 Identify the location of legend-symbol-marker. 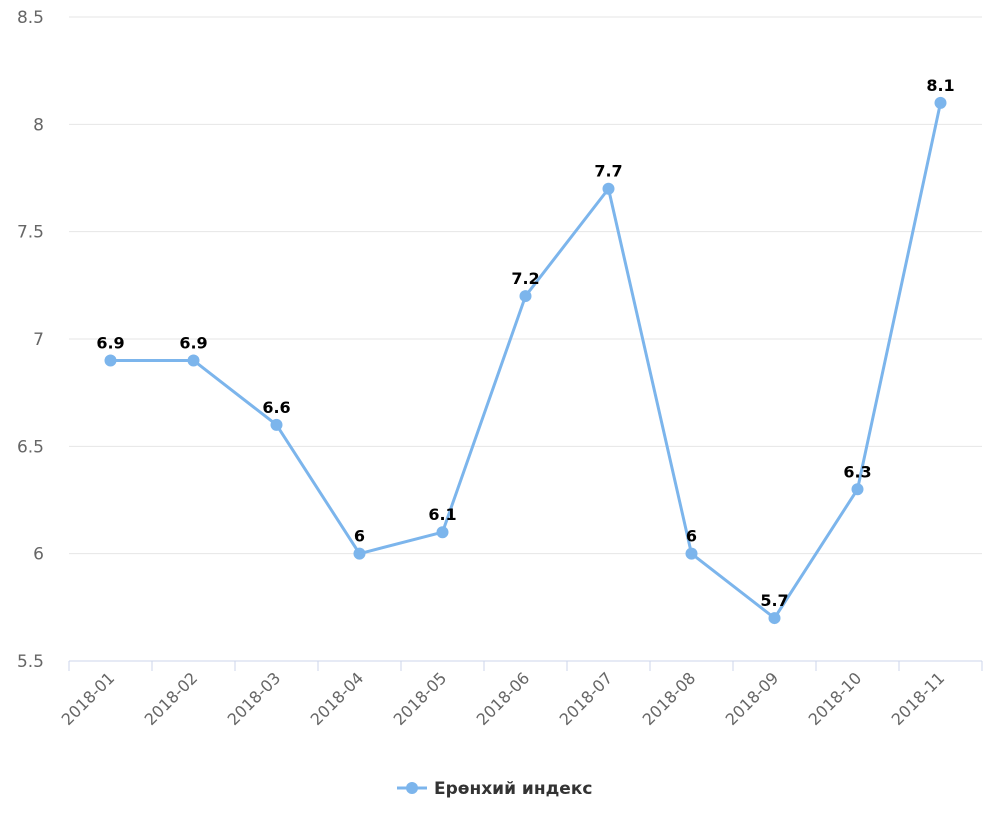
(412, 788).